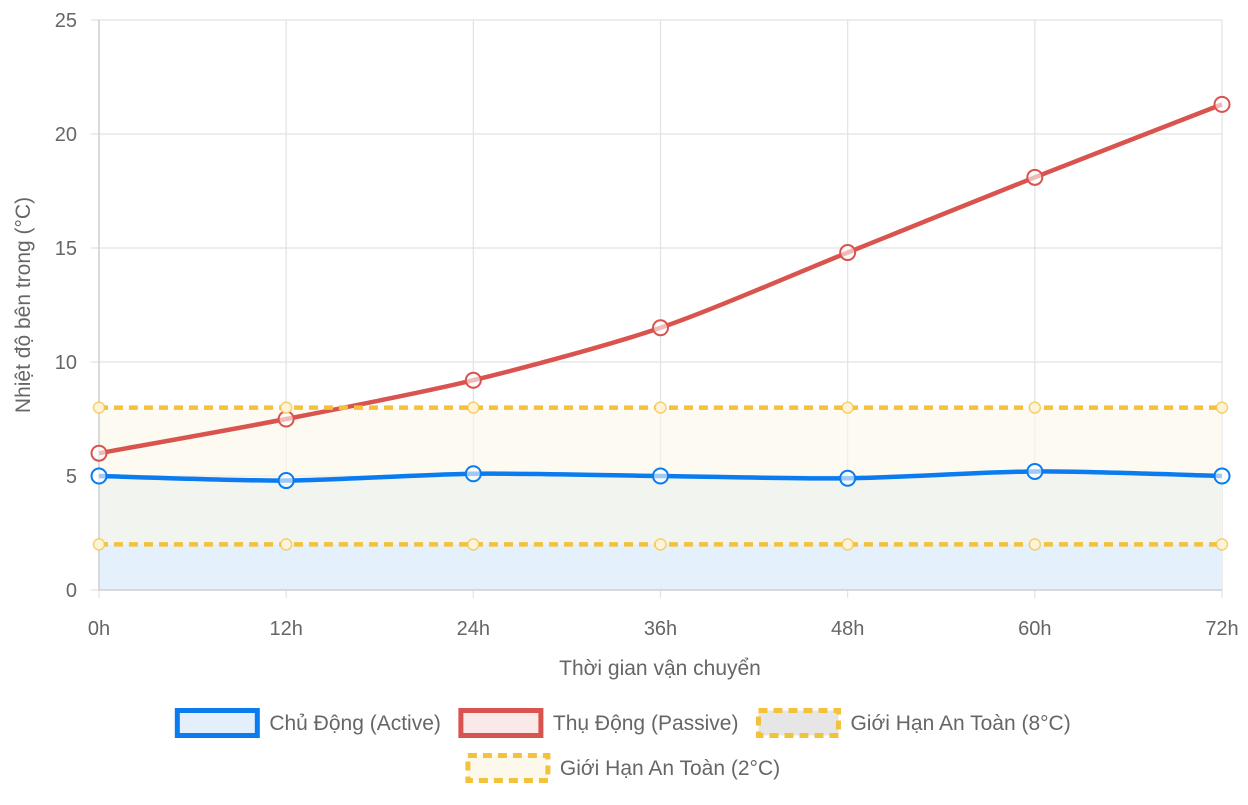  I want to click on legend-item: Thụ Động (Passive), so click(598, 723).